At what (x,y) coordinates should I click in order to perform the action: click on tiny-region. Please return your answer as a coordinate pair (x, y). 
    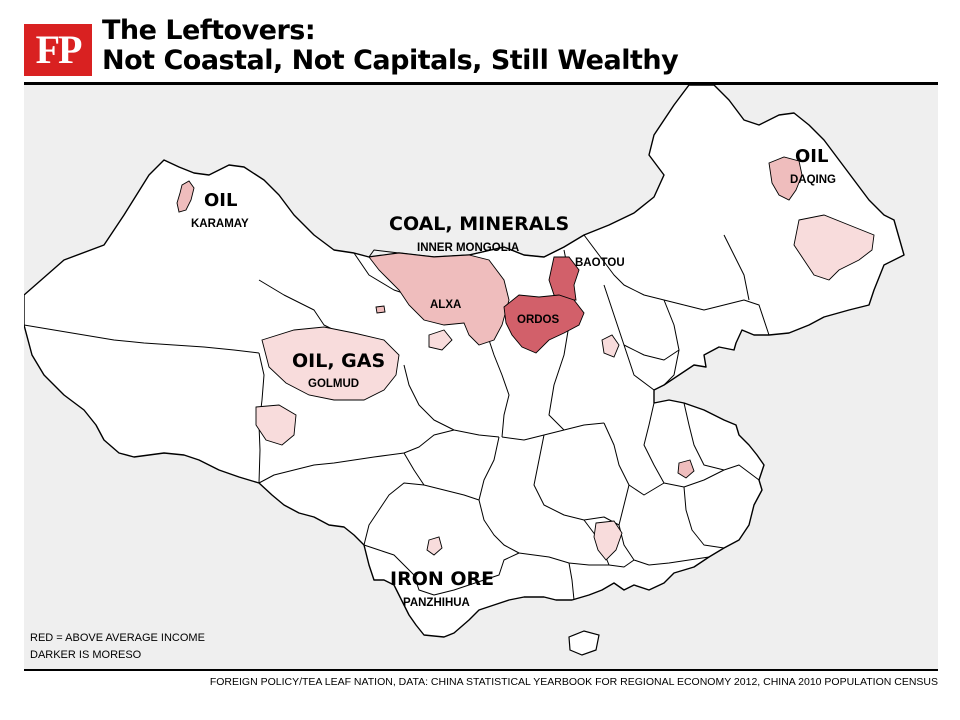
    Looking at the image, I should click on (380, 309).